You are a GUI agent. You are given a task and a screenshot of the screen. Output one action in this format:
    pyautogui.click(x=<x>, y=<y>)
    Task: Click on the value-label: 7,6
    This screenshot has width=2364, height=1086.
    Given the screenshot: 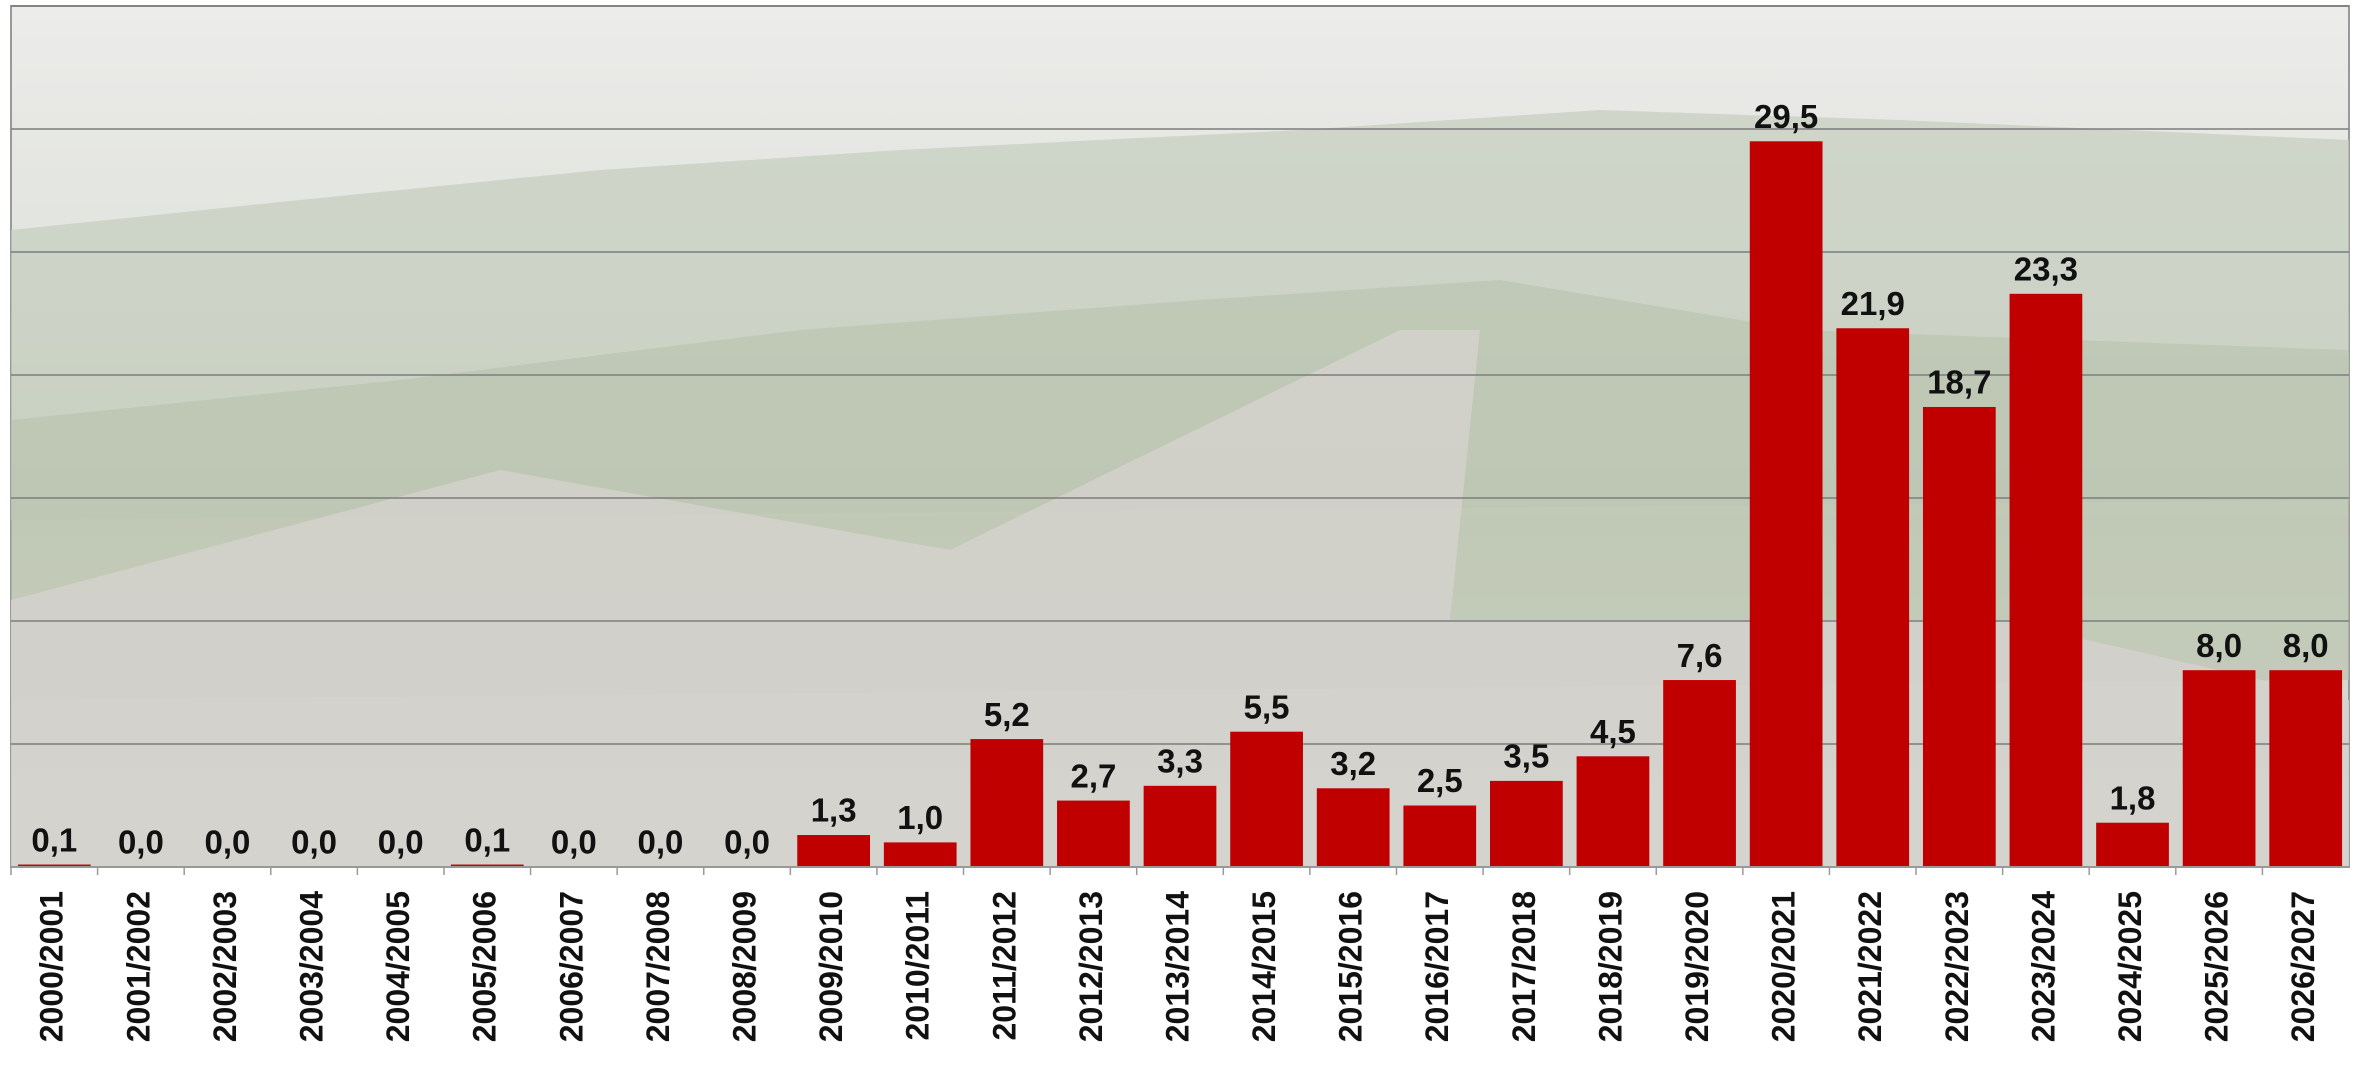 What is the action you would take?
    pyautogui.click(x=1700, y=655)
    